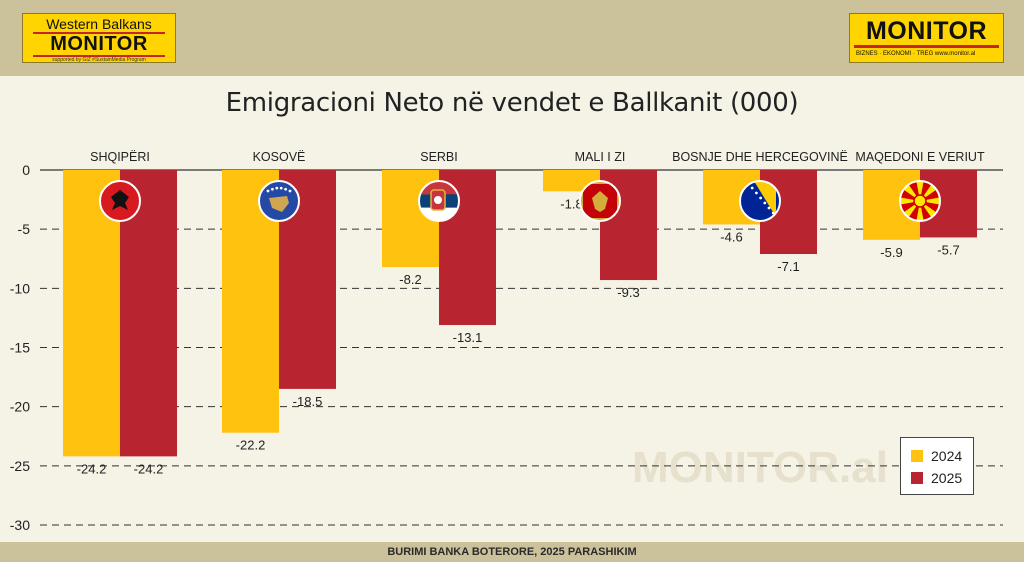 Image resolution: width=1024 pixels, height=562 pixels. What do you see at coordinates (410, 279) in the screenshot?
I see `data-label-2024: -8.2` at bounding box center [410, 279].